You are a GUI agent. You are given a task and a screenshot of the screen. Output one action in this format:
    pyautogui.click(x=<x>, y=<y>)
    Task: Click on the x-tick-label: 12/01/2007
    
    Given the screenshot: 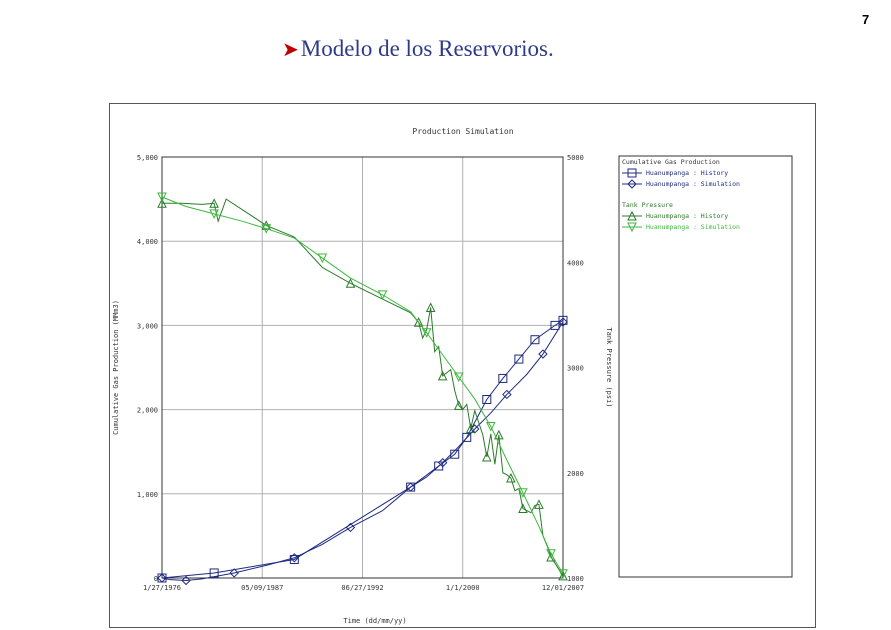 What is the action you would take?
    pyautogui.click(x=563, y=588)
    